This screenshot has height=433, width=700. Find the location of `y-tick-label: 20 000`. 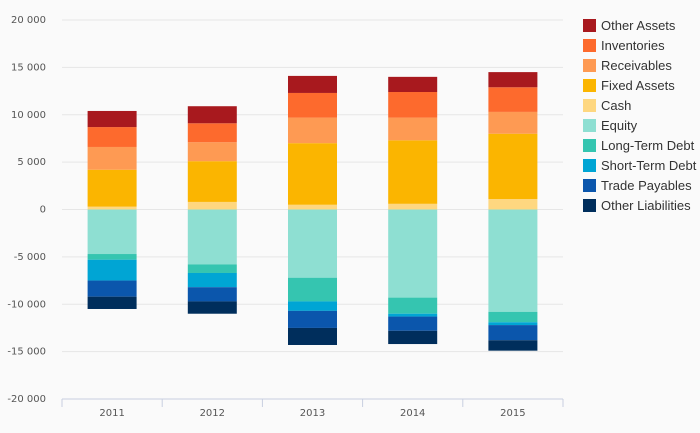

y-tick-label: 20 000 is located at coordinates (28, 20).